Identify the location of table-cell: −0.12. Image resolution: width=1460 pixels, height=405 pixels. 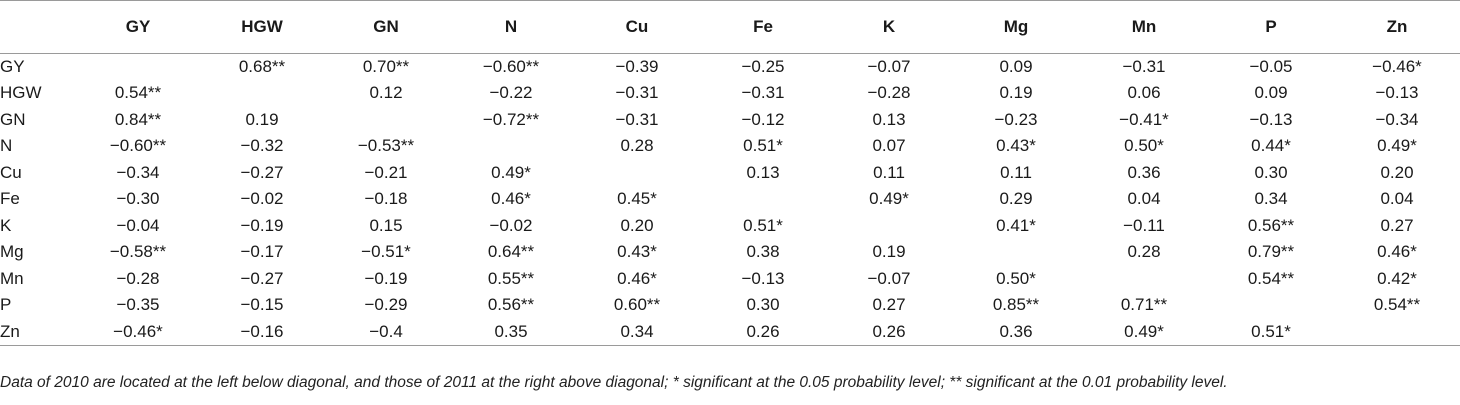
(763, 119).